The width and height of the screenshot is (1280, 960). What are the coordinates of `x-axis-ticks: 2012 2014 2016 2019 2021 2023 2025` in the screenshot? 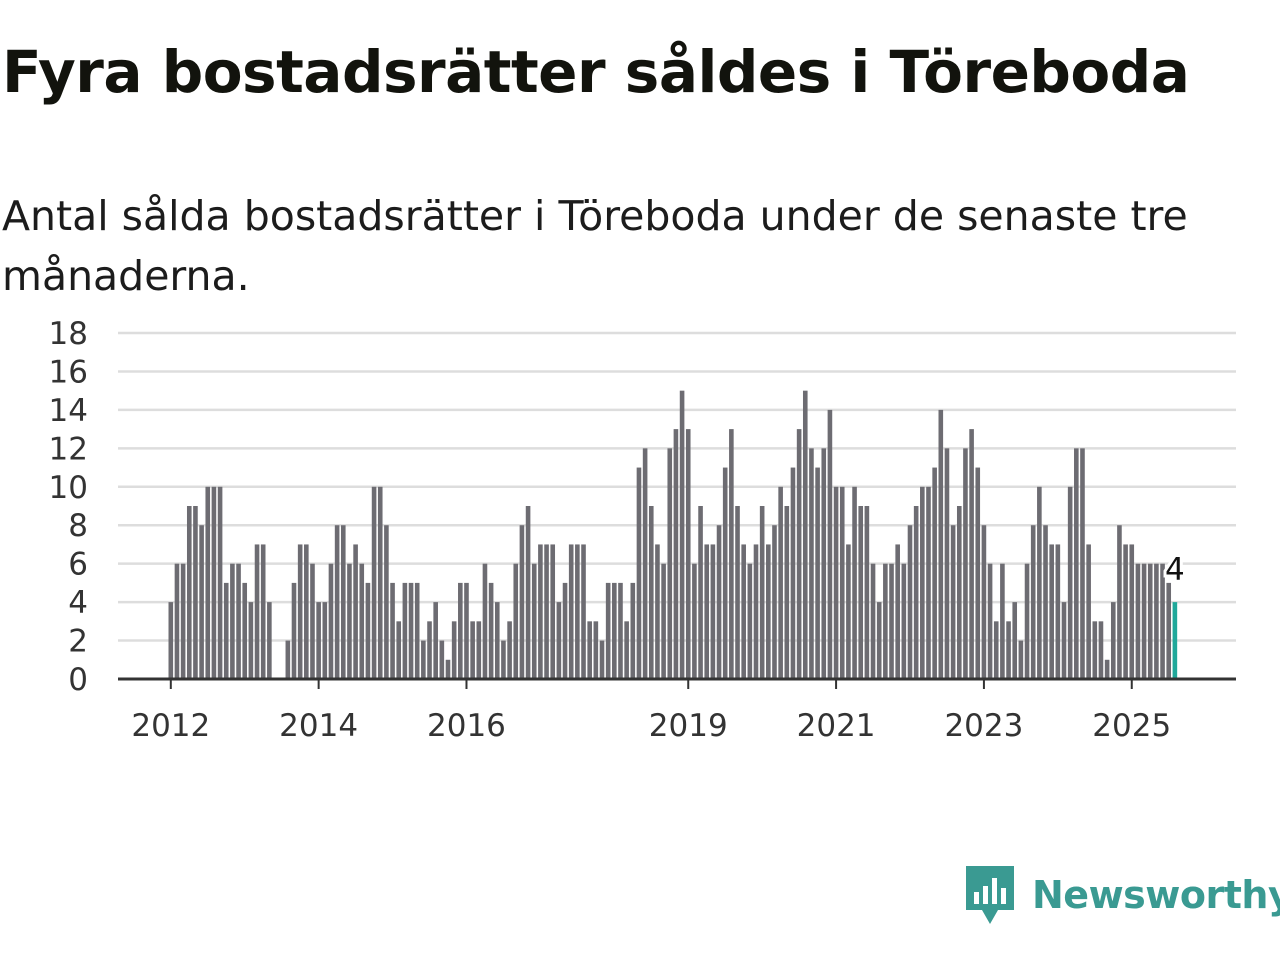 It's located at (651, 711).